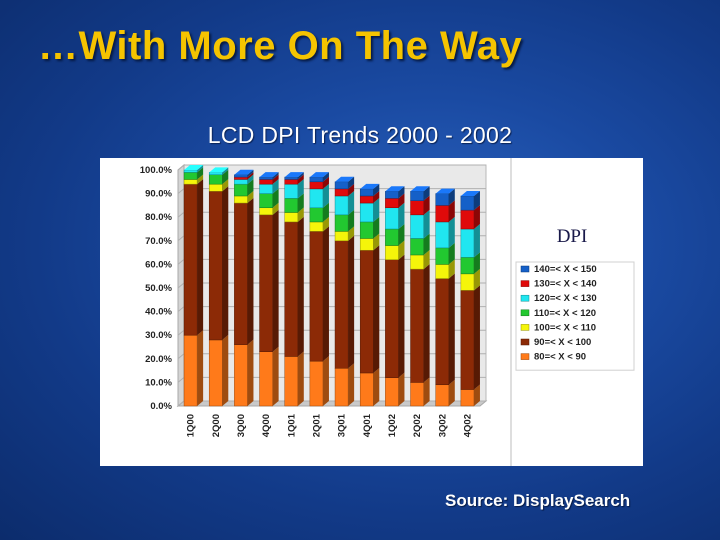 The image size is (720, 540). Describe the element at coordinates (565, 298) in the screenshot. I see `legend-label: 120=< X < 130` at that location.